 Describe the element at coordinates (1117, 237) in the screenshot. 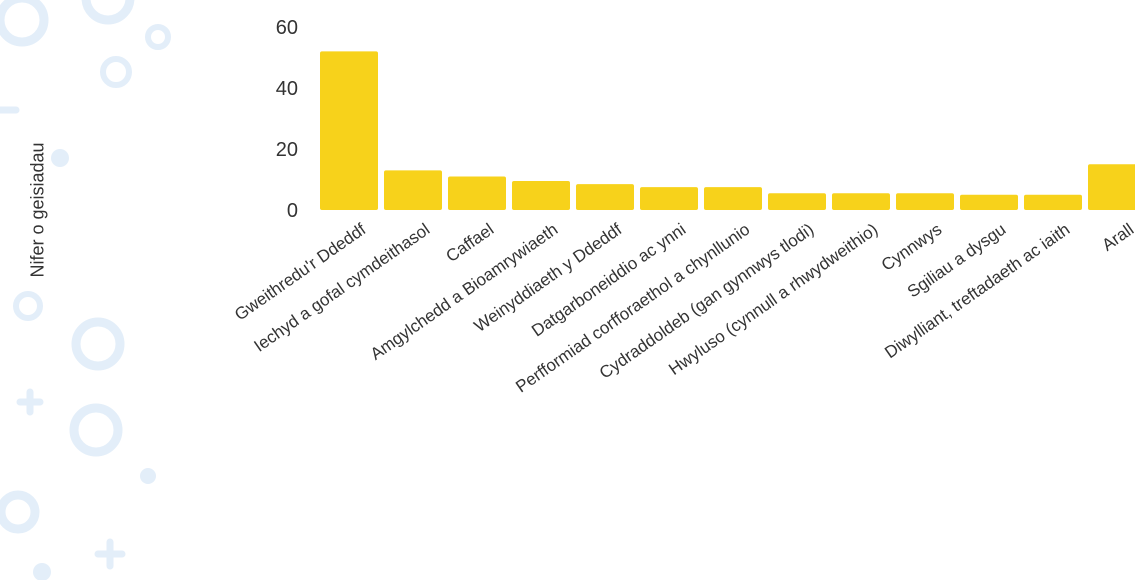

I see `x-tick-label-12: Arall` at that location.